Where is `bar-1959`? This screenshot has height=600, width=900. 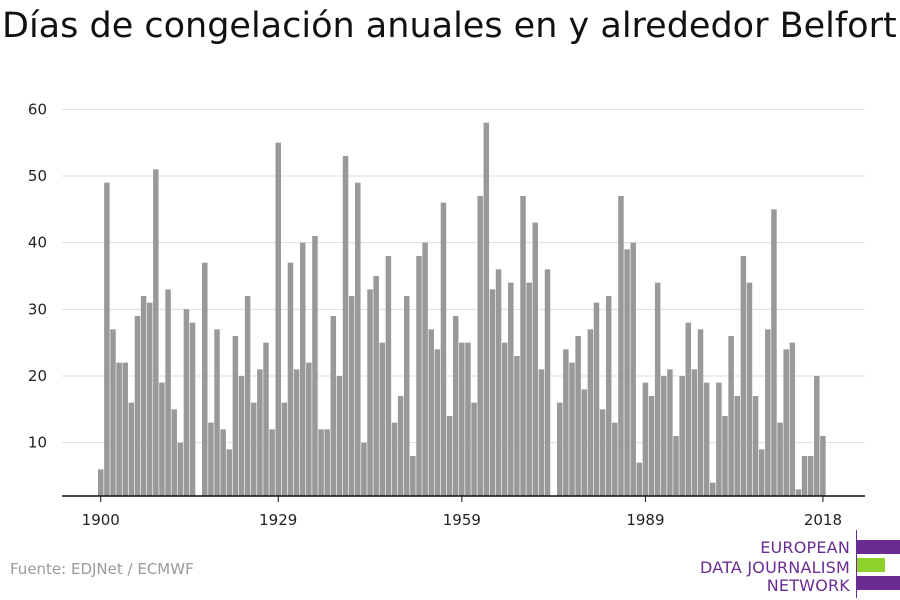
bar-1959 is located at coordinates (462, 419).